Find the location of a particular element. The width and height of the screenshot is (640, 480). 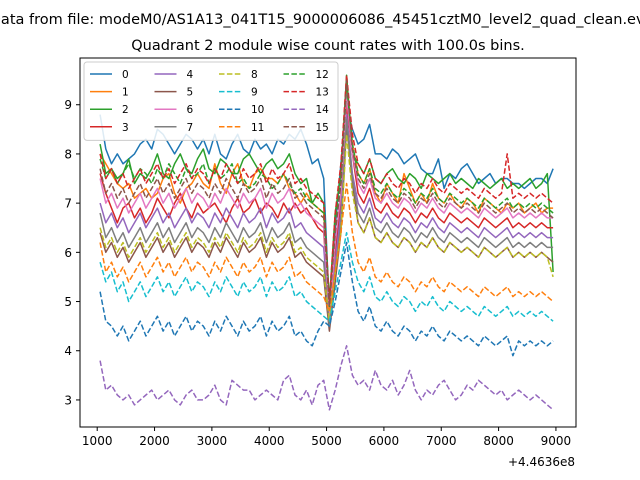

x-tick-label: 8000 is located at coordinates (498, 441).